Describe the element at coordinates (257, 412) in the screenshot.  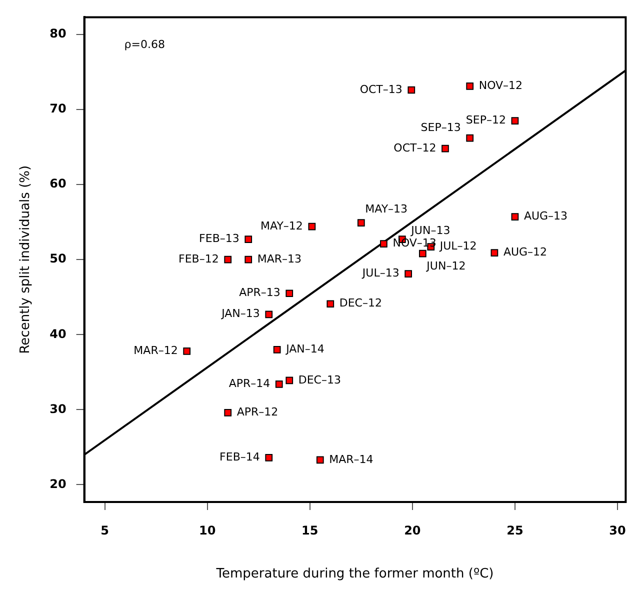
I see `annotation: APR–12` at that location.